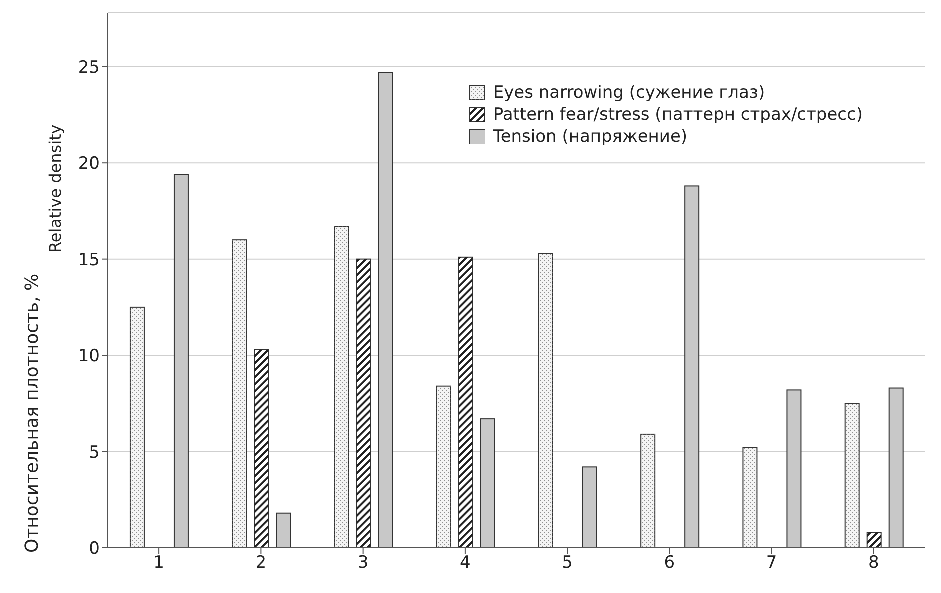 Image resolution: width=941 pixels, height=593 pixels. I want to click on y-tick-label: 5, so click(94, 452).